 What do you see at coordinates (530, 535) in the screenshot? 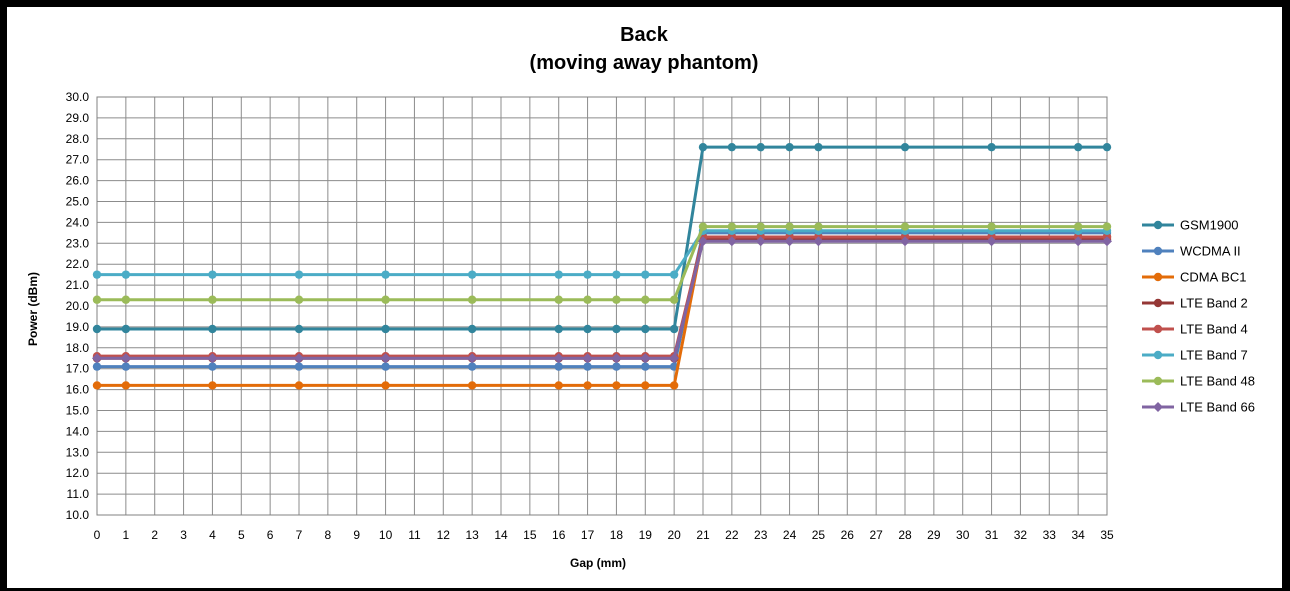
I see `x-tick-label: 15` at bounding box center [530, 535].